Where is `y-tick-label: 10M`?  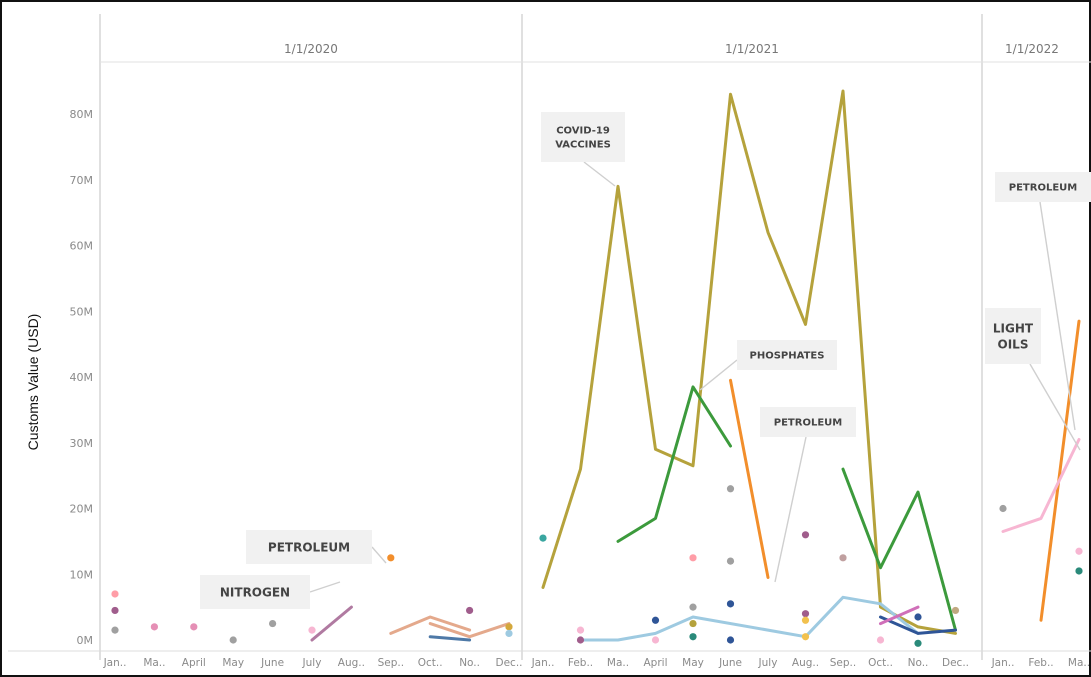
y-tick-label: 10M is located at coordinates (82, 574).